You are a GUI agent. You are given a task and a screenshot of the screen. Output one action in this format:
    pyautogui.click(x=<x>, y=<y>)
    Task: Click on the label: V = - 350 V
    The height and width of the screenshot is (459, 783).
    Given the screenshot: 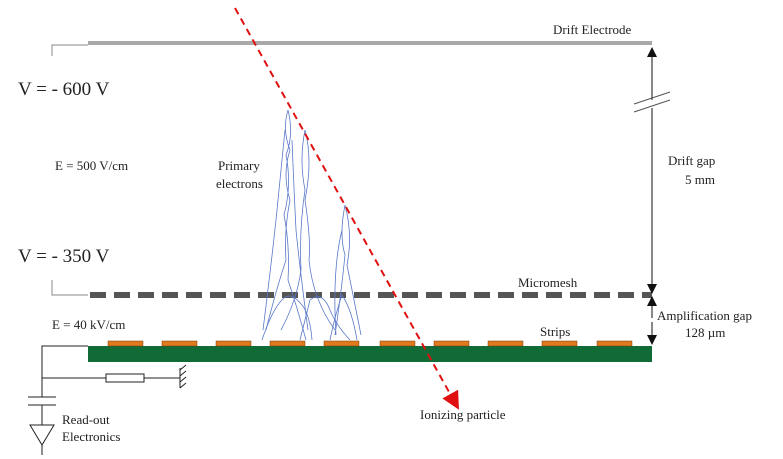 What is the action you would take?
    pyautogui.click(x=64, y=256)
    